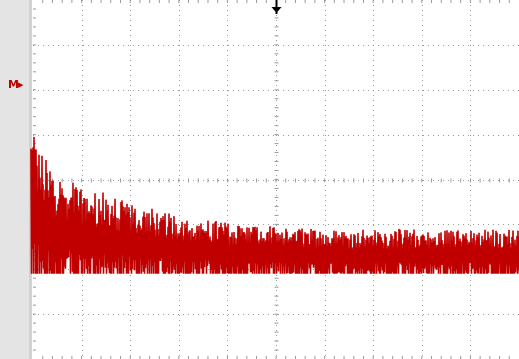 The width and height of the screenshot is (519, 359). I want to click on math-channel-arrow-icon: M▸, so click(15, 84).